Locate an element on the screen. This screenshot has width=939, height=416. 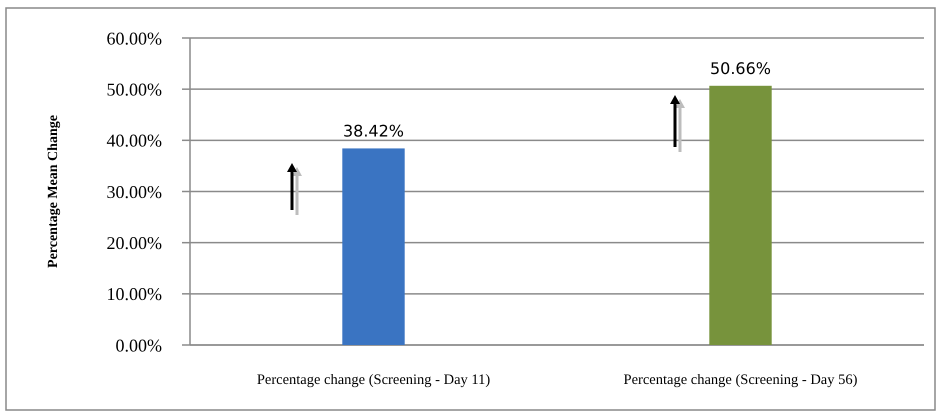
y-tick-label: 20.00% is located at coordinates (134, 242).